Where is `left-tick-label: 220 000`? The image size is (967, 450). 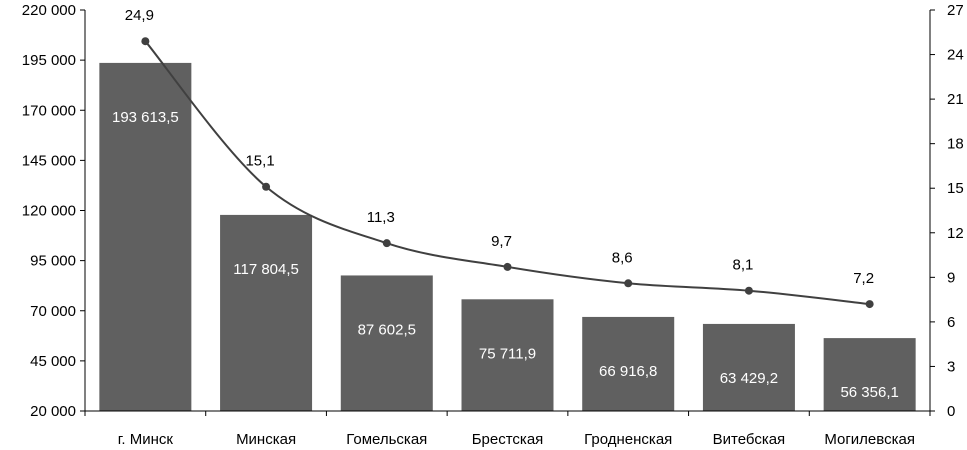 left-tick-label: 220 000 is located at coordinates (49, 10).